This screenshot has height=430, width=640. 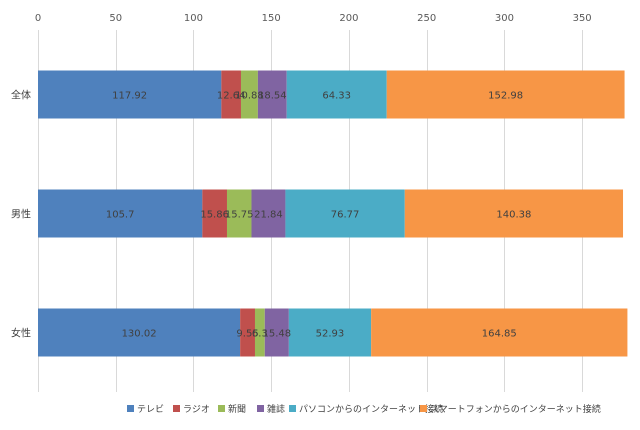 I want to click on legend-item: 新聞, so click(x=232, y=409).